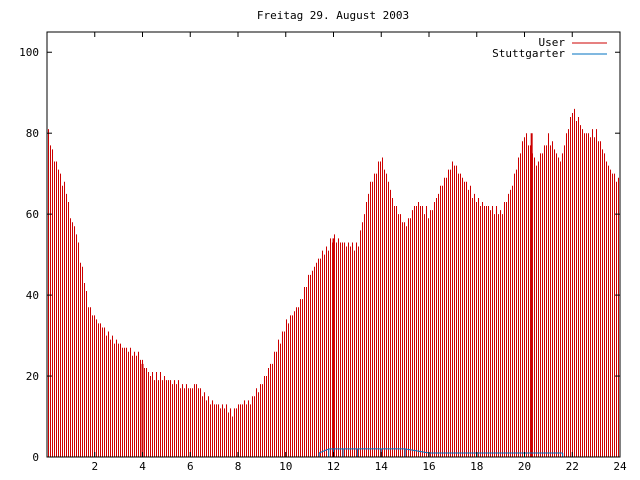 The width and height of the screenshot is (640, 480). Describe the element at coordinates (333, 15) in the screenshot. I see `chart-title: Freitag 29. August 2003` at that location.